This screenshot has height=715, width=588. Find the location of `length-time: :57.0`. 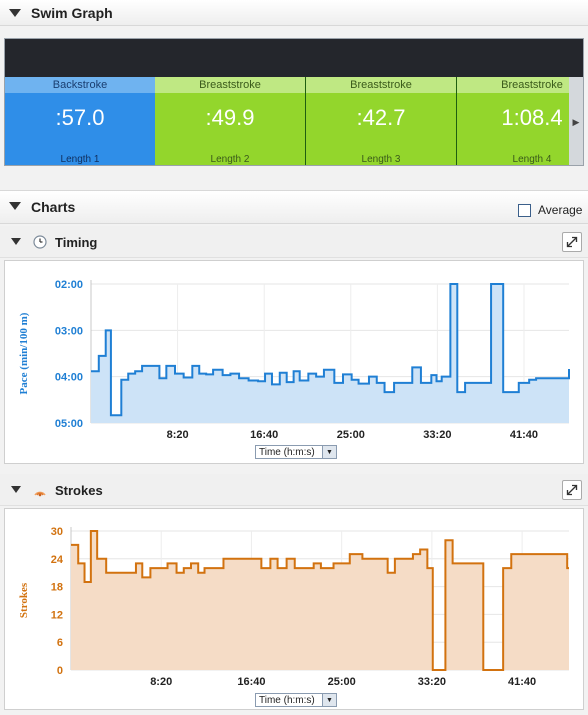

length-time: :57.0 is located at coordinates (80, 117).